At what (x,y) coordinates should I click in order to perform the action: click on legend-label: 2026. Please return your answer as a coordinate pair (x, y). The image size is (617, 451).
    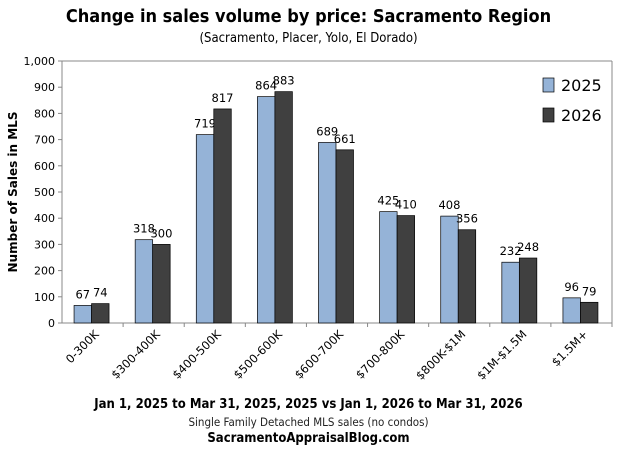
    Looking at the image, I should click on (581, 115).